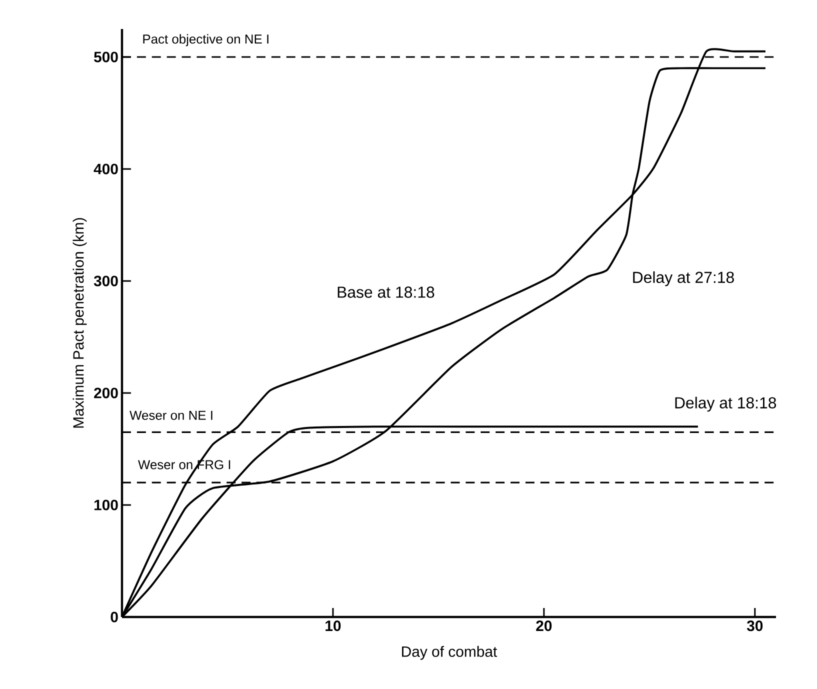 This screenshot has height=689, width=817. What do you see at coordinates (114, 617) in the screenshot?
I see `y-tick-label: 0` at bounding box center [114, 617].